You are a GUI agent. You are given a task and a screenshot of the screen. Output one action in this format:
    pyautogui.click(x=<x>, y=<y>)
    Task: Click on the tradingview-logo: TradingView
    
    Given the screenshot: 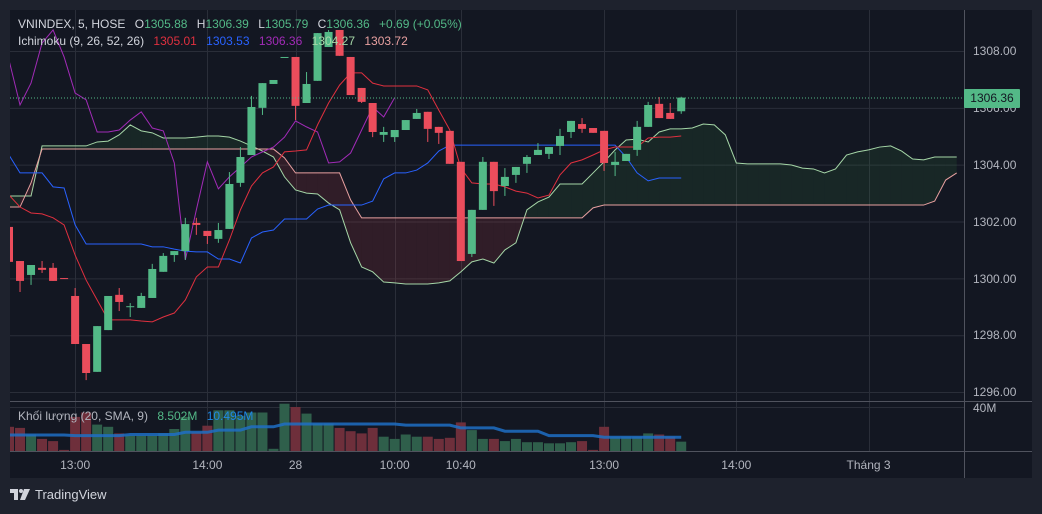 What is the action you would take?
    pyautogui.click(x=58, y=494)
    